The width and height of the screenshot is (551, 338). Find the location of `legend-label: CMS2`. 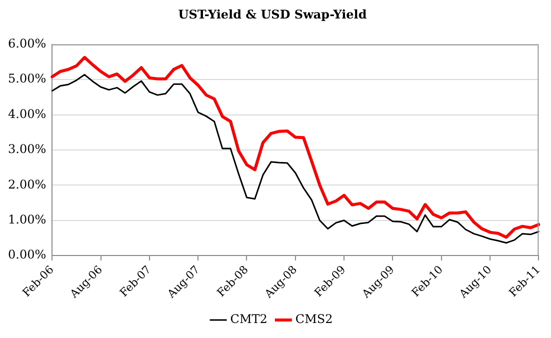

legend-label: CMS2 is located at coordinates (314, 319).